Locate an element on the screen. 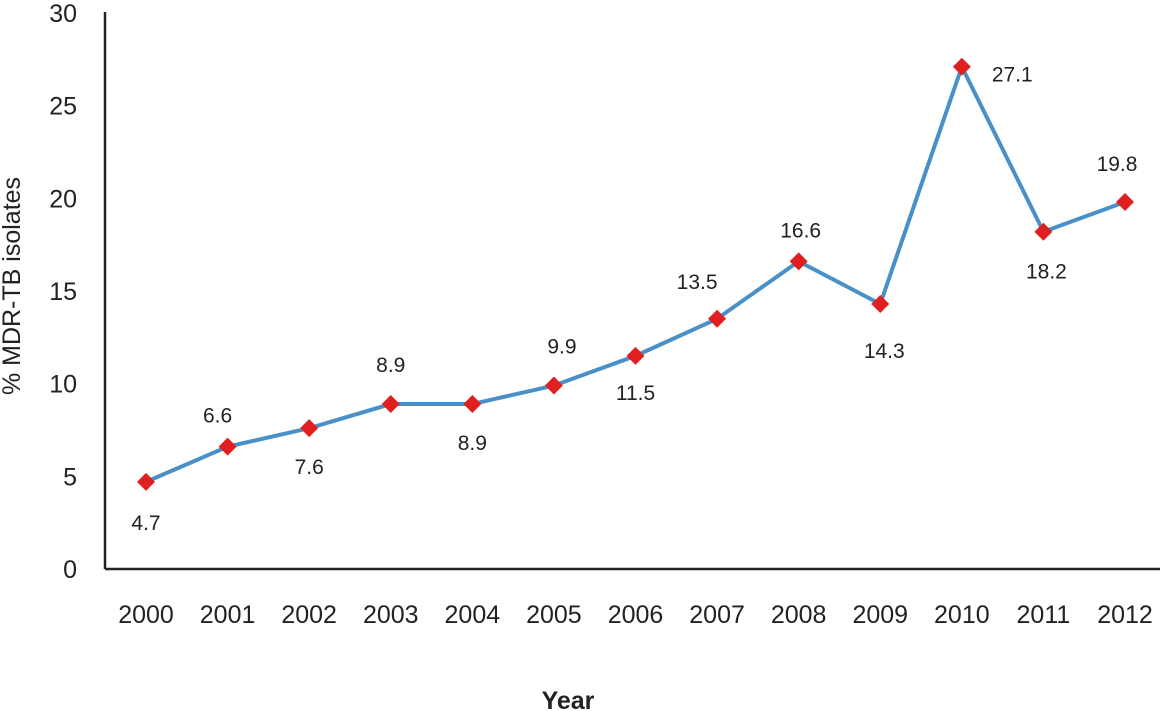 The height and width of the screenshot is (711, 1164). x-tick-label: 2005 is located at coordinates (554, 615).